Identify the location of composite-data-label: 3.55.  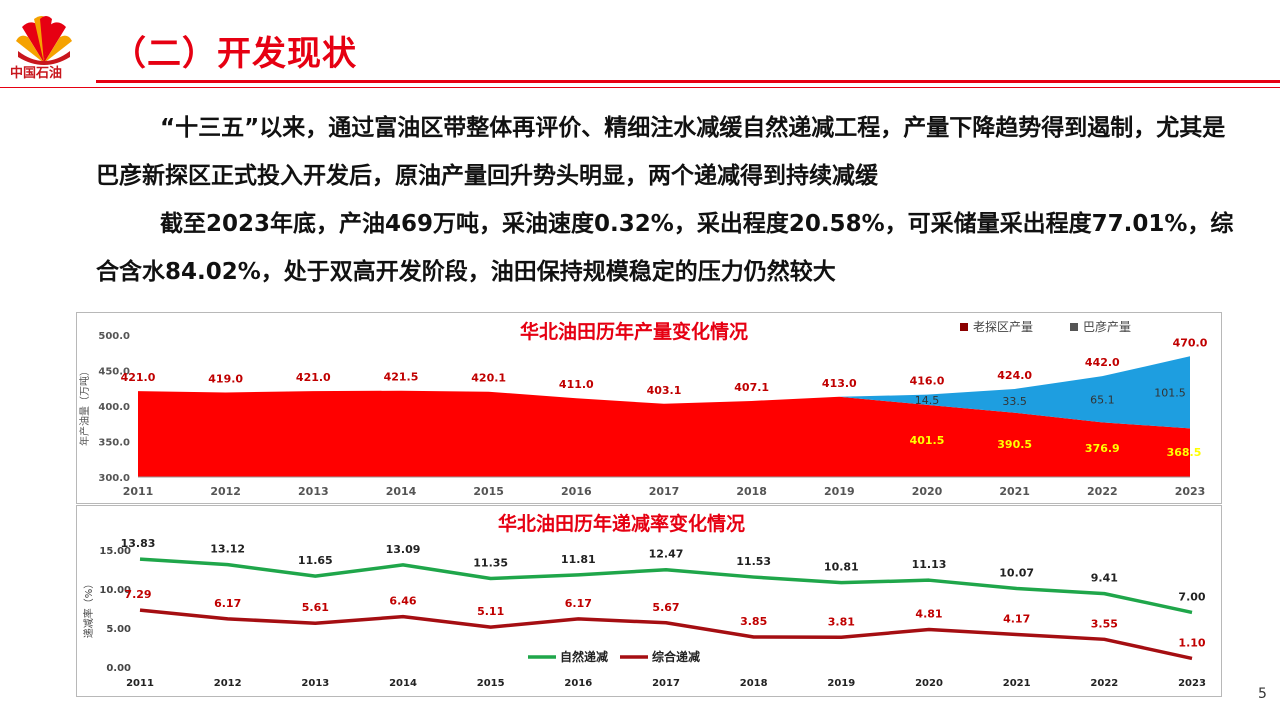
(1104, 623).